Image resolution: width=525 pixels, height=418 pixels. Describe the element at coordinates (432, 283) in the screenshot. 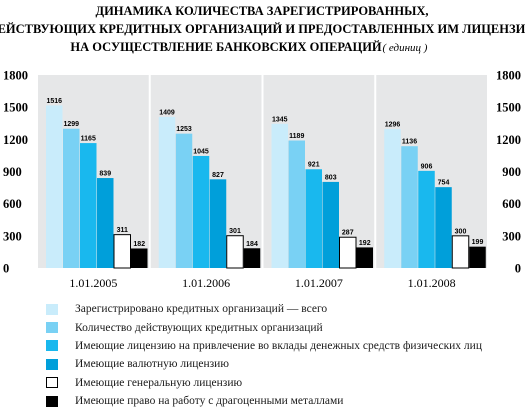

I see `category-label: 1.01.2008` at that location.